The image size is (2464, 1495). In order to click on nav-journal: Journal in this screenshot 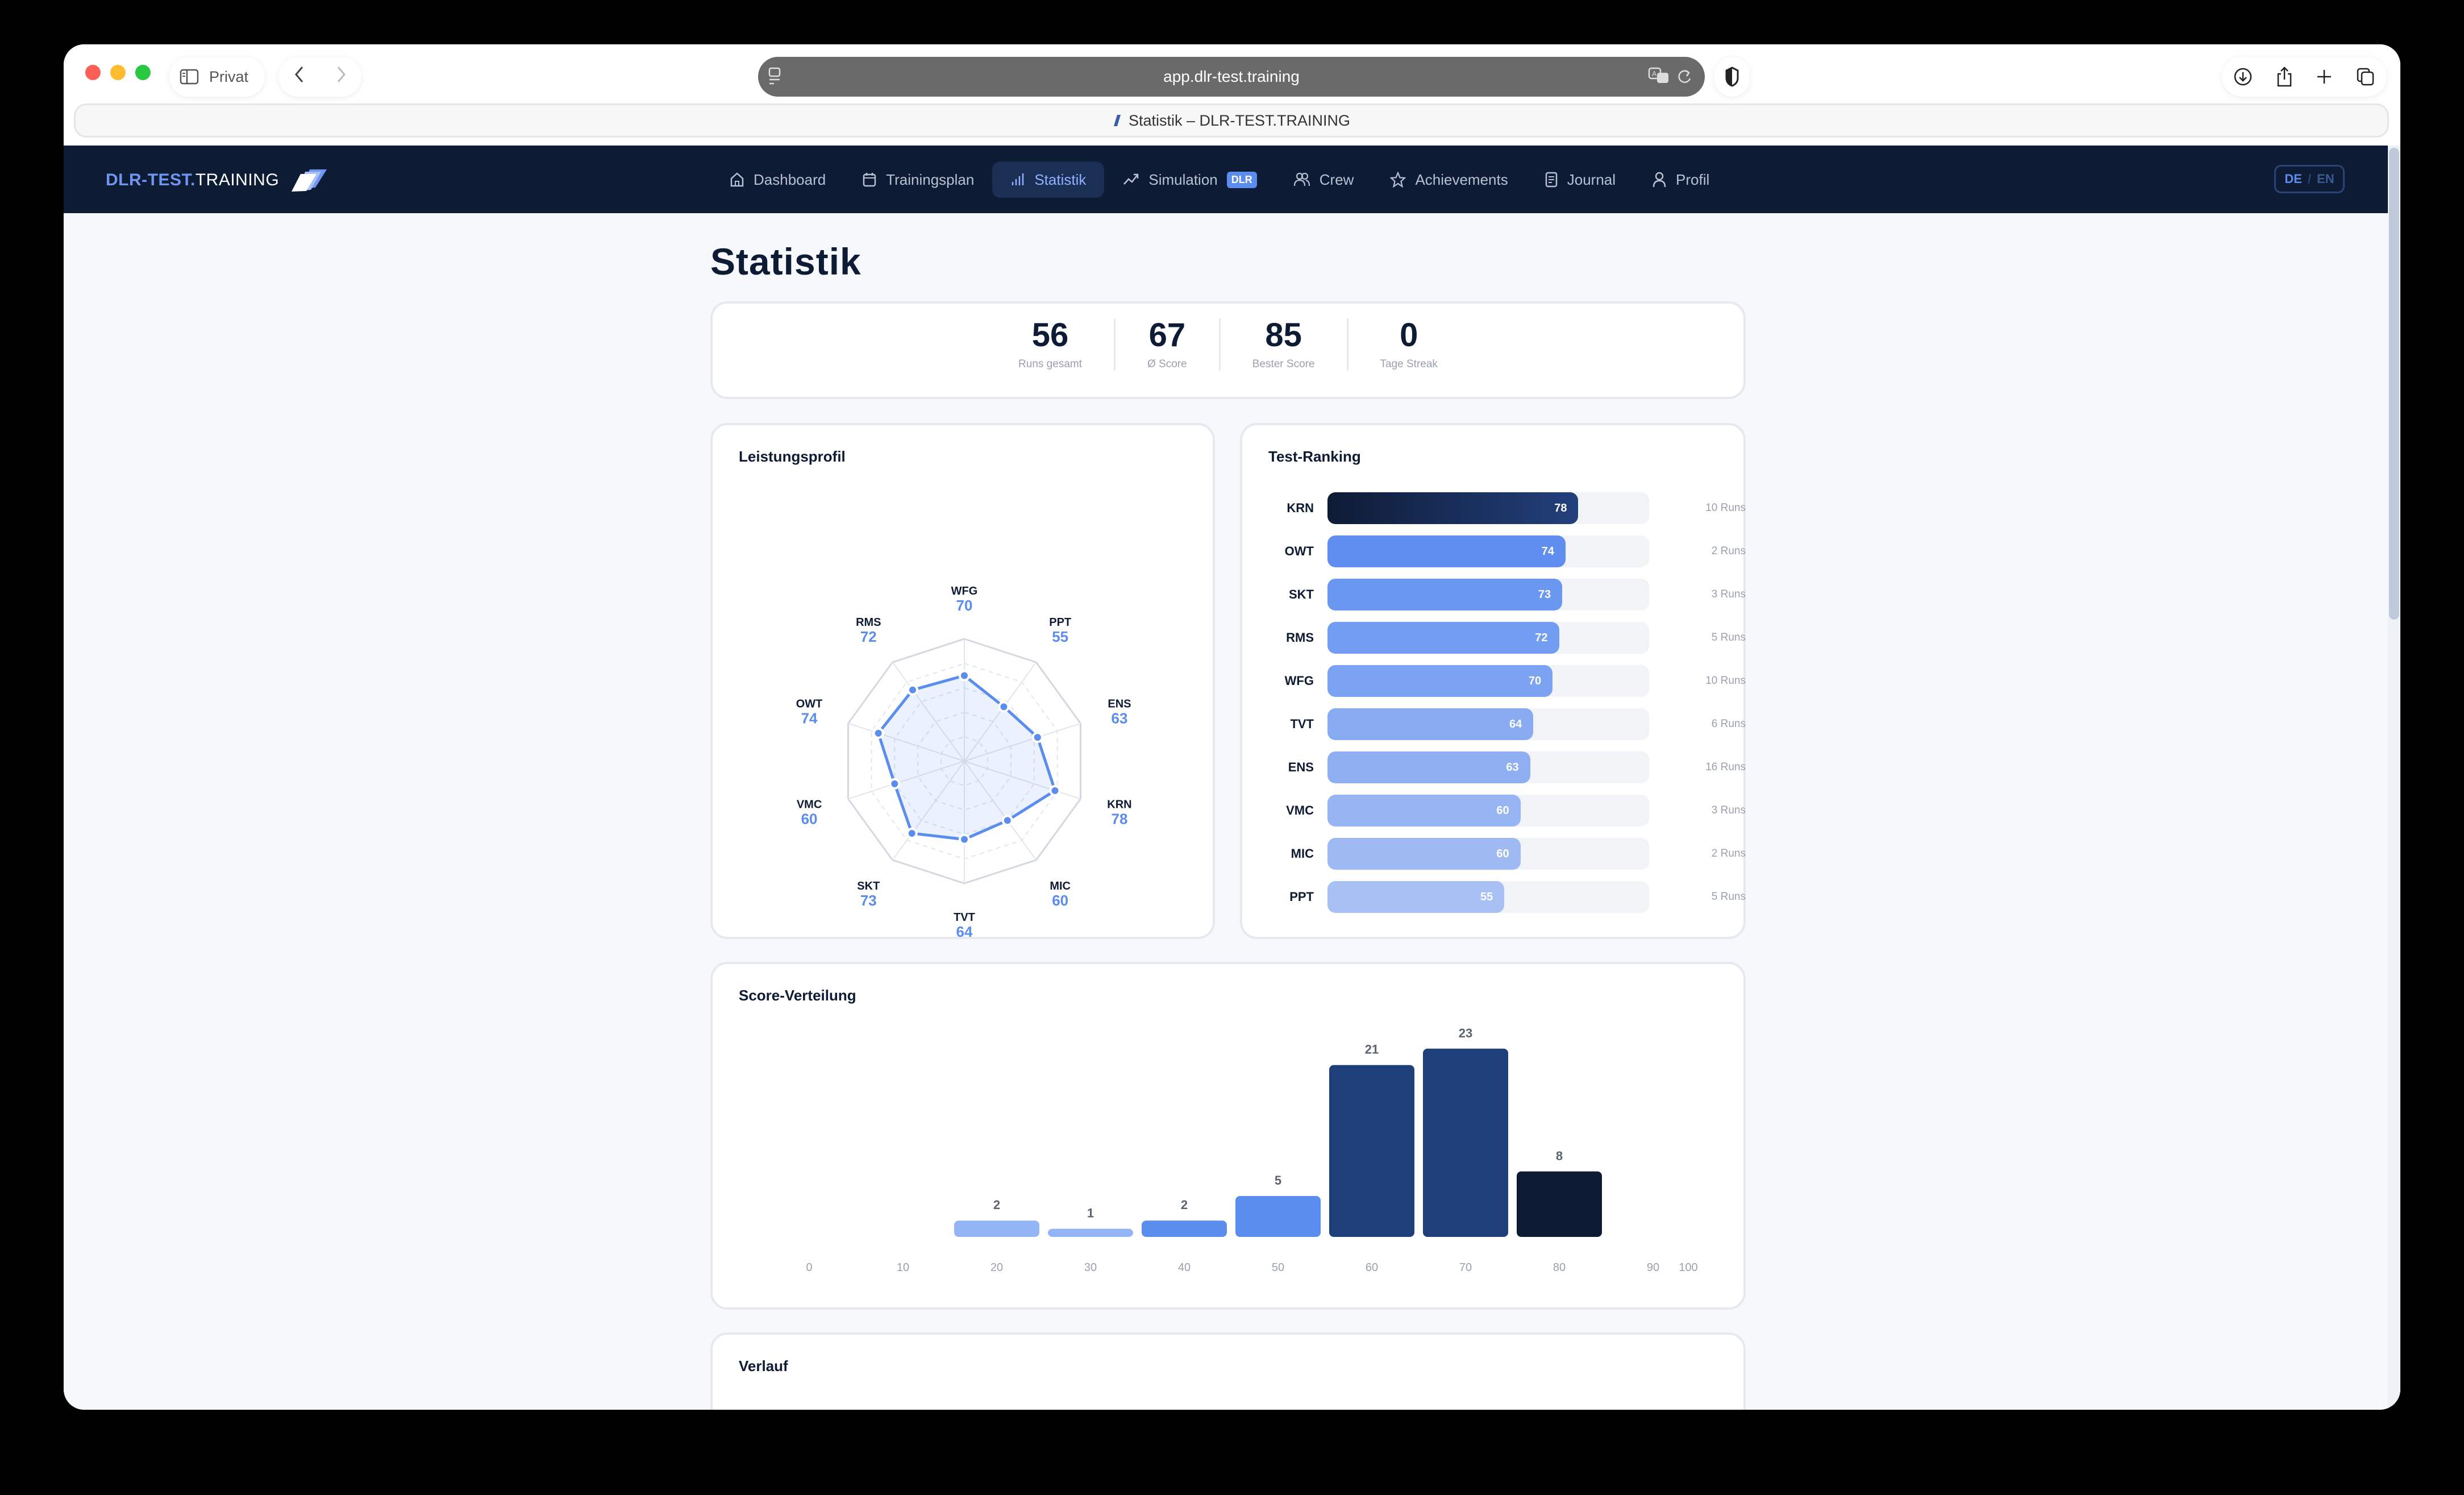, I will do `click(1580, 180)`.